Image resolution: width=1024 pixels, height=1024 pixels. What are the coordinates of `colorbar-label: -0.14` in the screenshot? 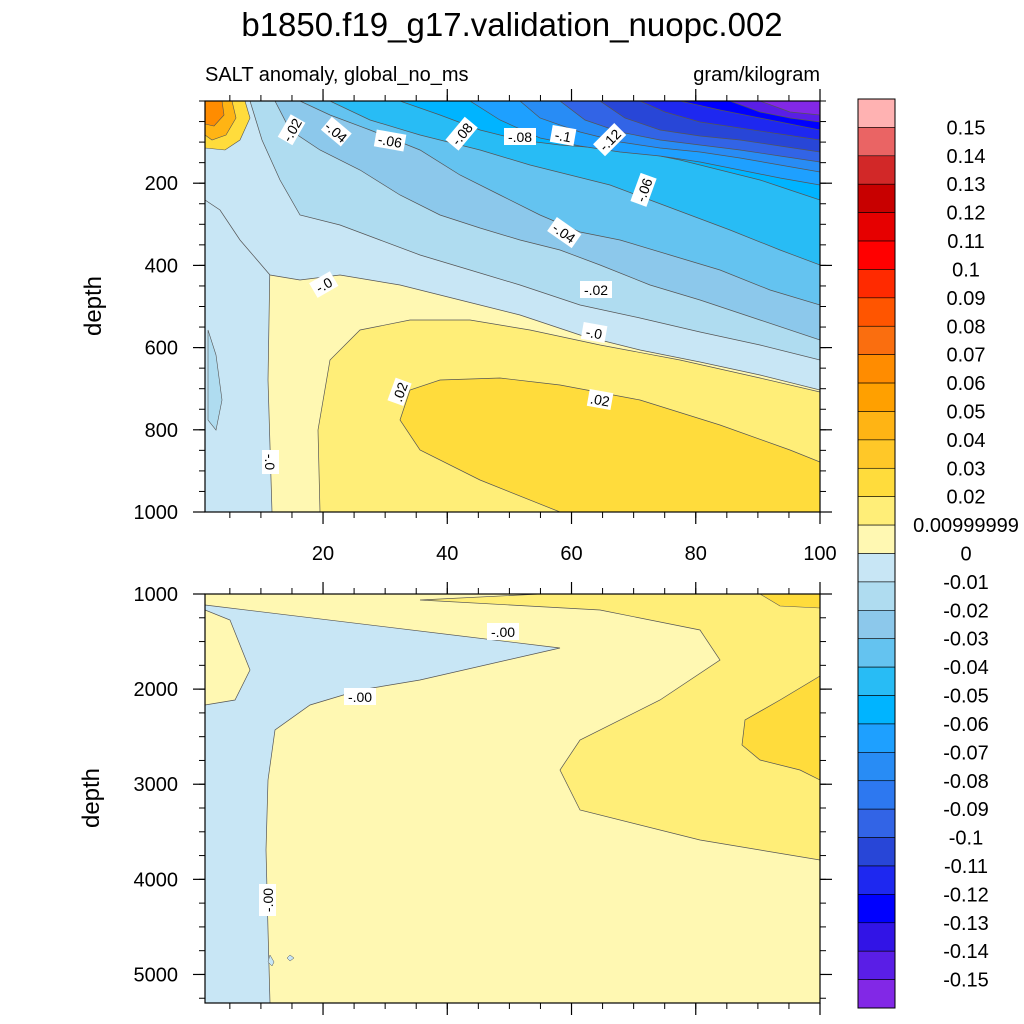 It's located at (966, 952).